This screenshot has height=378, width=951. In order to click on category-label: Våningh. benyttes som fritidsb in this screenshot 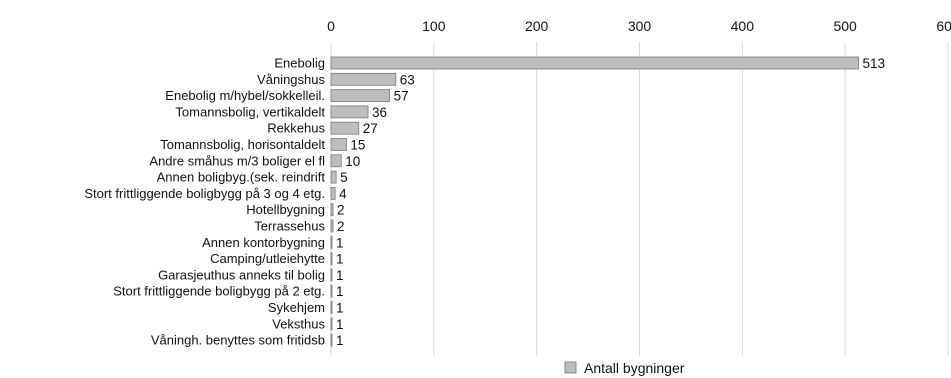, I will do `click(238, 340)`.